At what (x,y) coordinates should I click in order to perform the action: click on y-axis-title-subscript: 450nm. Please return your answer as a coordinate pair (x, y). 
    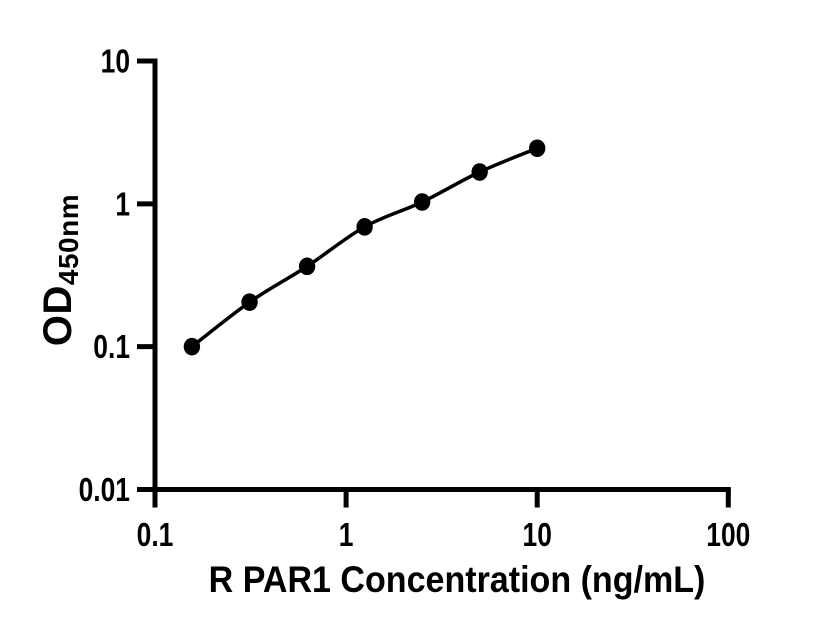
    Looking at the image, I should click on (68, 239).